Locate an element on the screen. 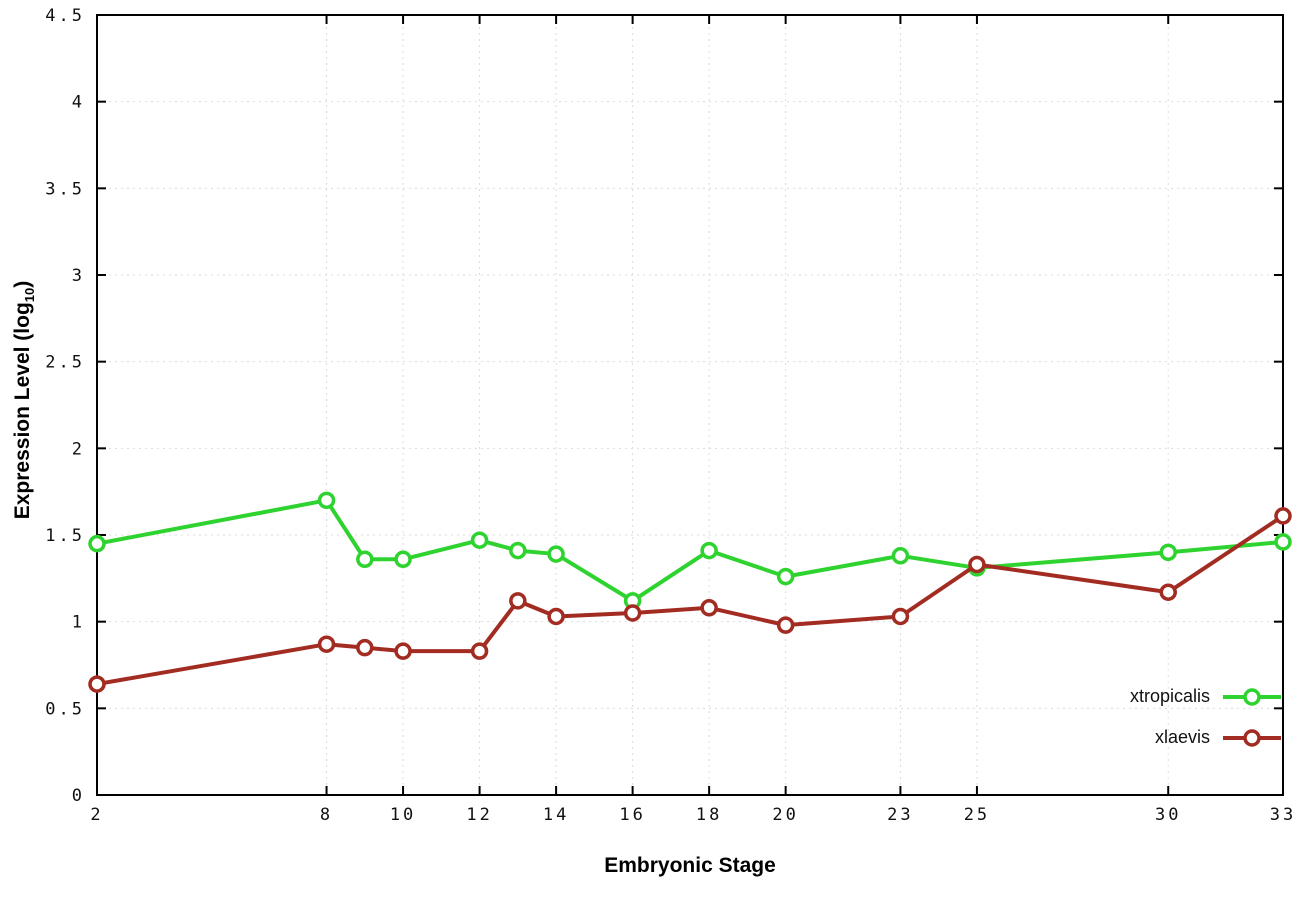 This screenshot has width=1296, height=907. x-axis-title: Embryonic Stage is located at coordinates (690, 865).